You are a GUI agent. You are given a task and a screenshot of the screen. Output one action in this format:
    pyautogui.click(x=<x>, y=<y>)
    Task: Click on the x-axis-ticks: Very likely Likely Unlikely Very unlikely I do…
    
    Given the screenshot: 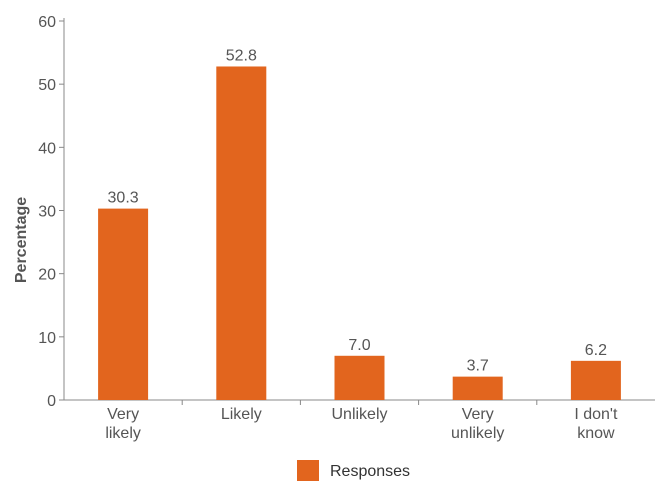 What is the action you would take?
    pyautogui.click(x=361, y=421)
    